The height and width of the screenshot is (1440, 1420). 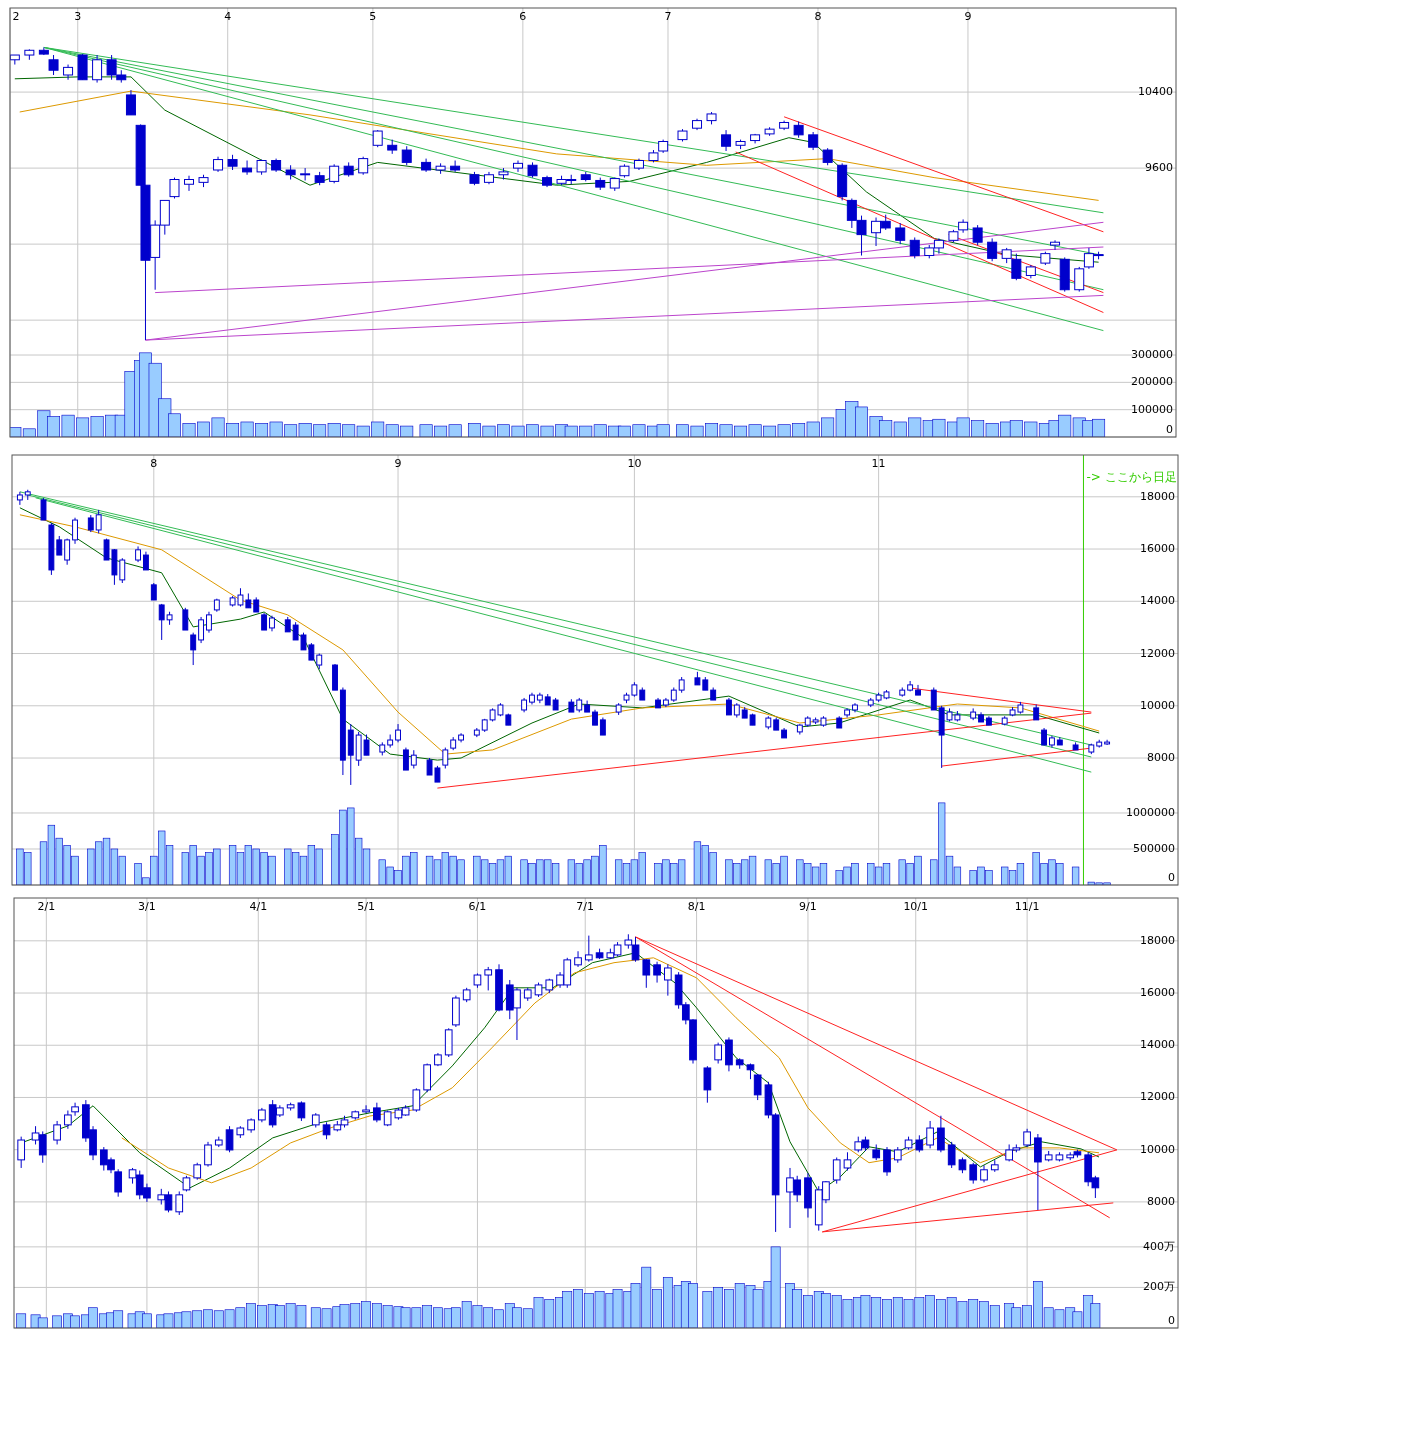 I want to click on x-tick-label: 4/1, so click(x=258, y=906).